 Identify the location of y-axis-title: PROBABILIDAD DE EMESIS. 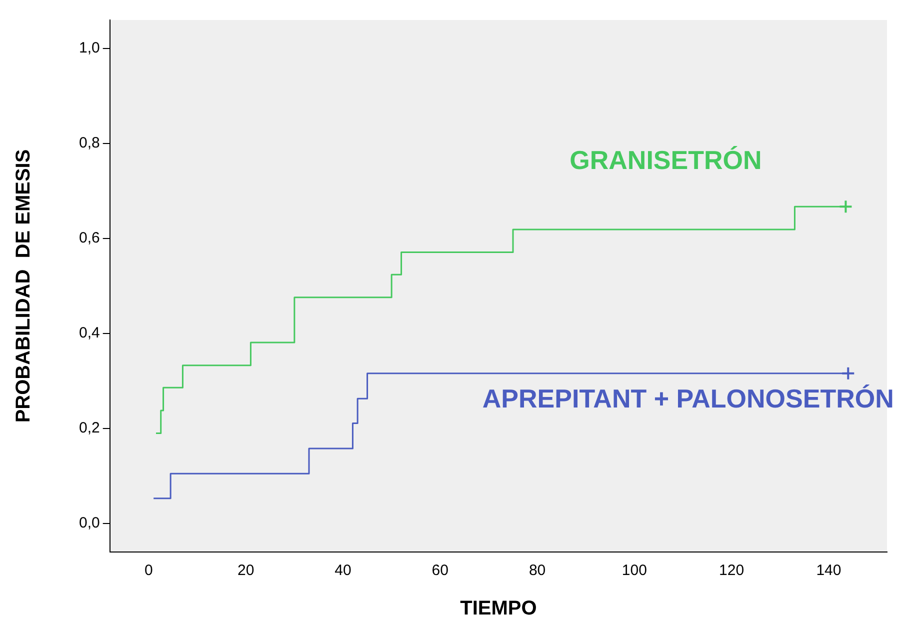
(23, 286).